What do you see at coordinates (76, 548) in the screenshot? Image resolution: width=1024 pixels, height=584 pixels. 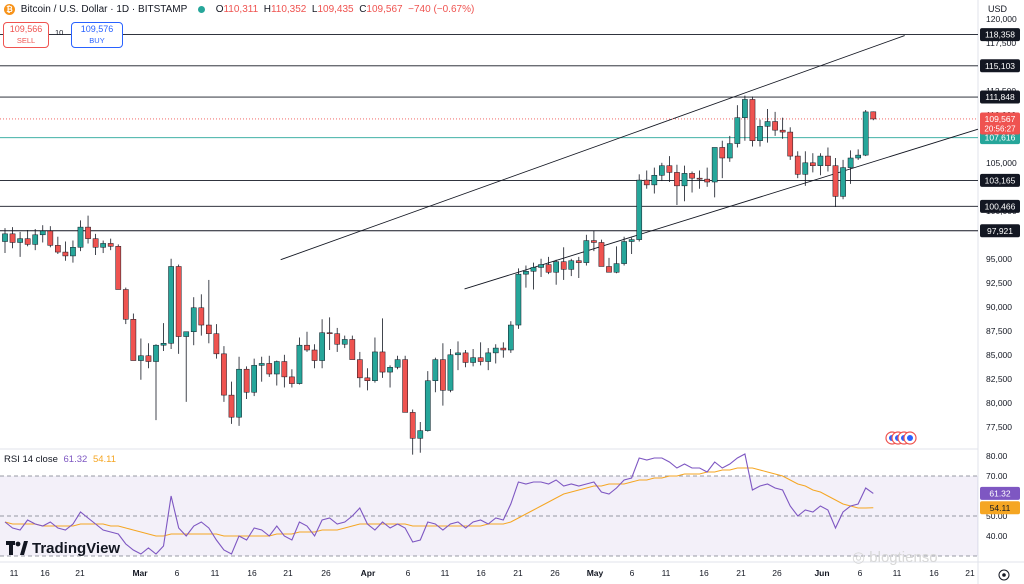 I see `tradingview-logo-text: TradingView` at bounding box center [76, 548].